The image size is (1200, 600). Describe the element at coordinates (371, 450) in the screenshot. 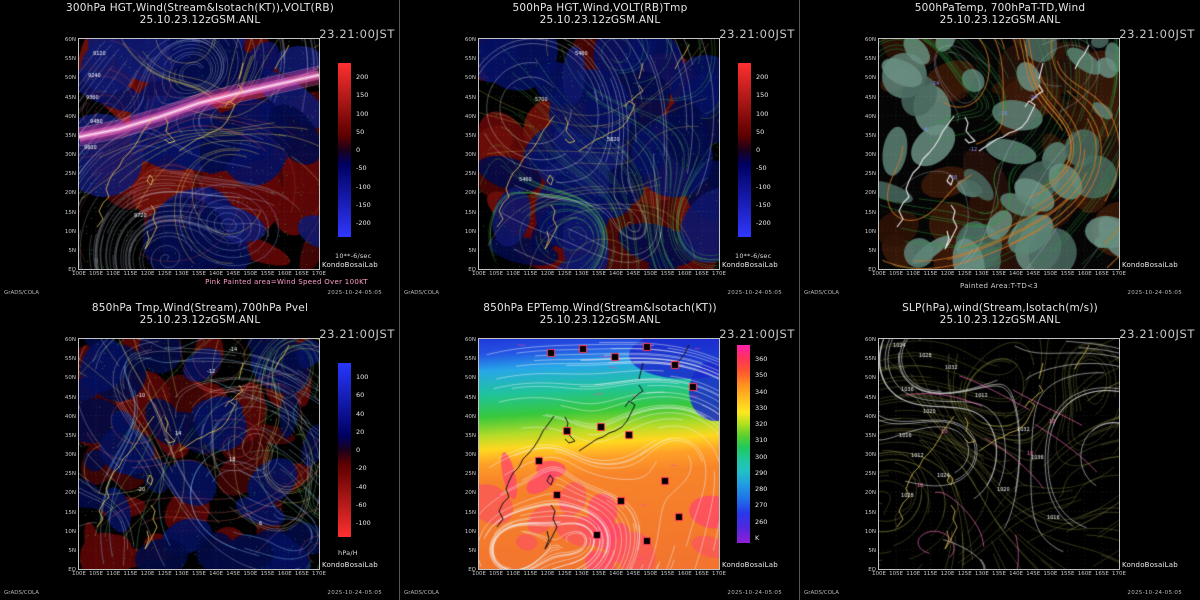

I see `colorbar-labels: 100 60 40 20 0 -20 -40 -60 -100` at that location.